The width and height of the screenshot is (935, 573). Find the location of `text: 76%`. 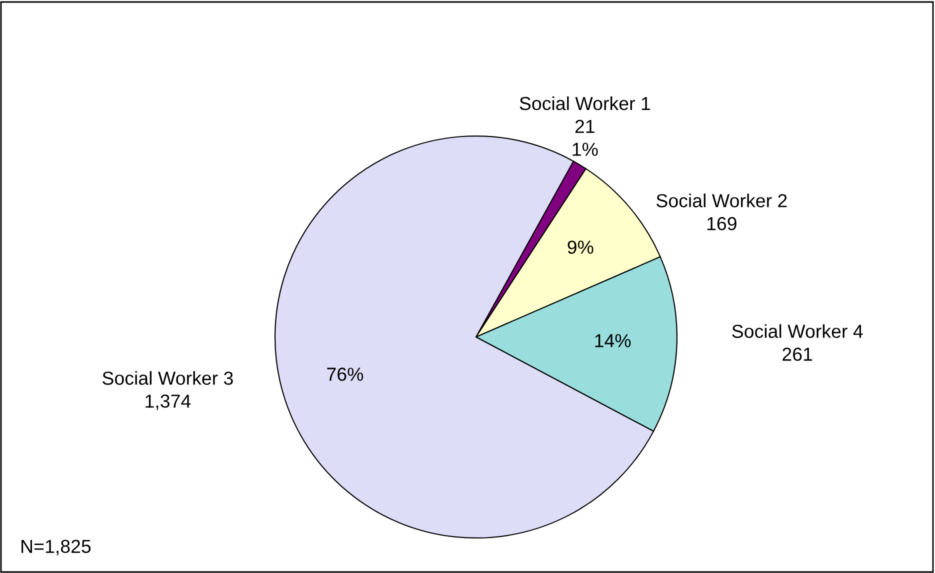

text: 76% is located at coordinates (345, 374).